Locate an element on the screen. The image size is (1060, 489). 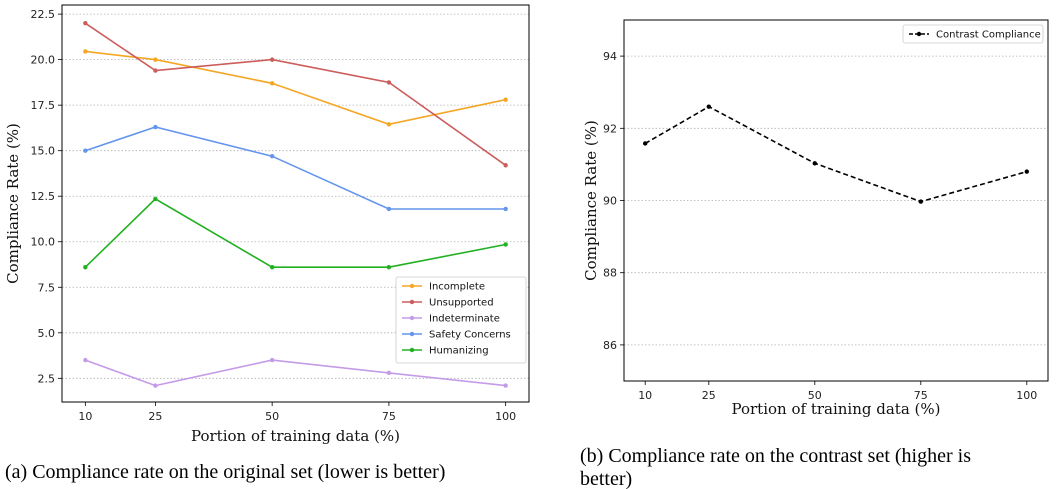
legend-label: Unsupported is located at coordinates (461, 303).